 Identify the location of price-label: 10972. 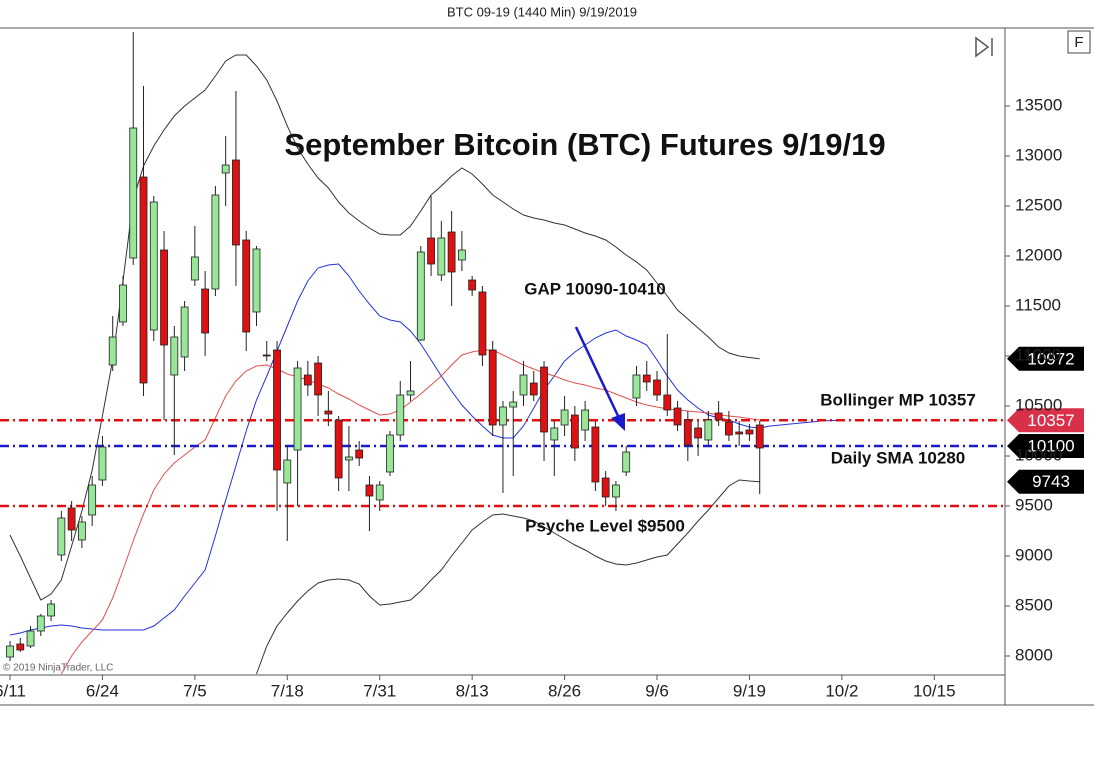
(1050, 358).